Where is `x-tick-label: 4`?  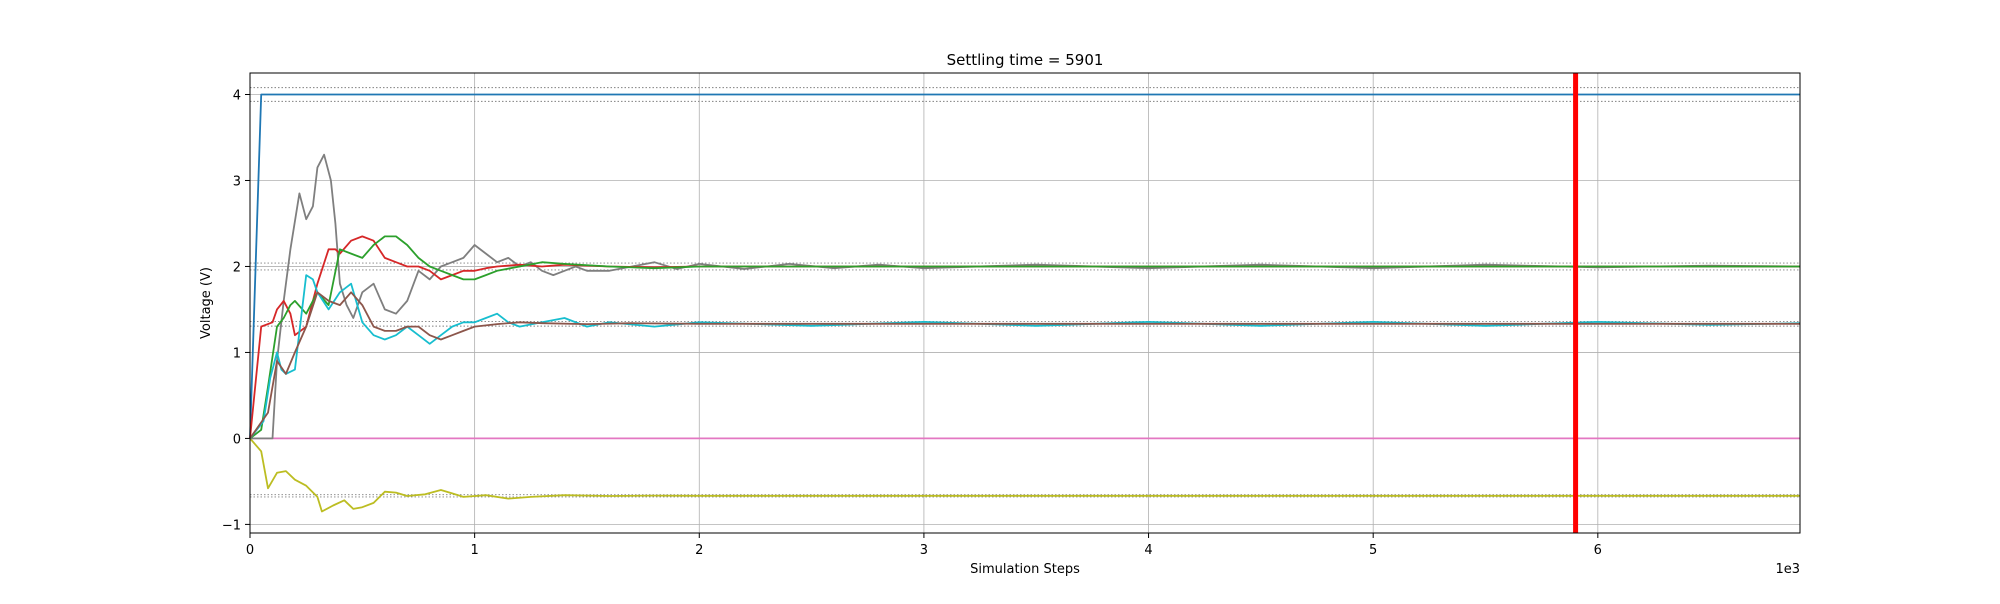
x-tick-label: 4 is located at coordinates (1148, 550).